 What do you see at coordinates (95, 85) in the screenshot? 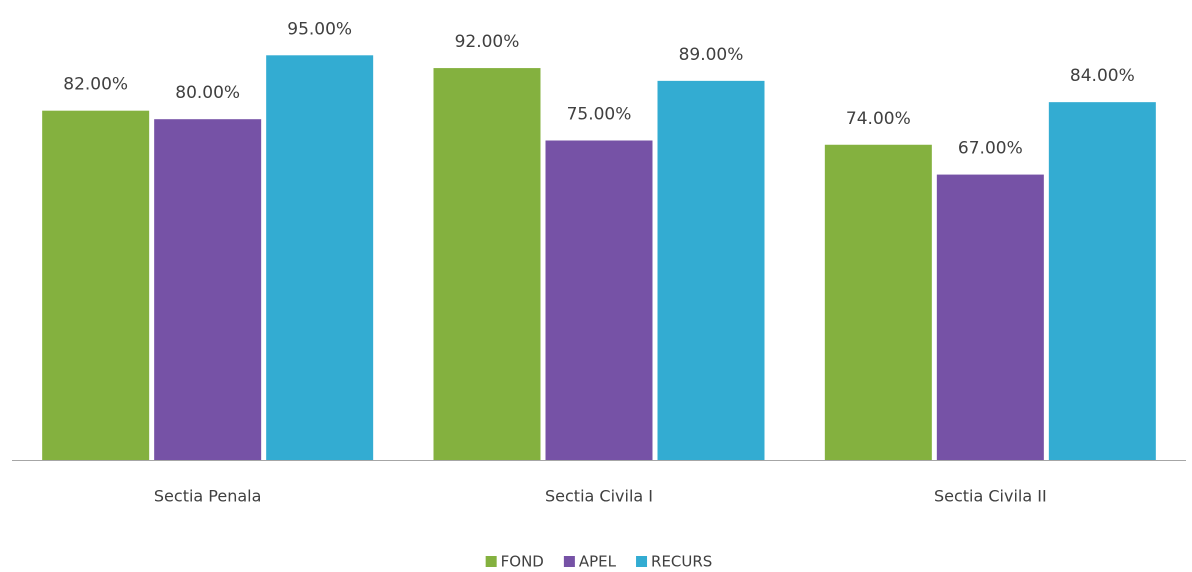
I see `value-label: 82.00%` at bounding box center [95, 85].